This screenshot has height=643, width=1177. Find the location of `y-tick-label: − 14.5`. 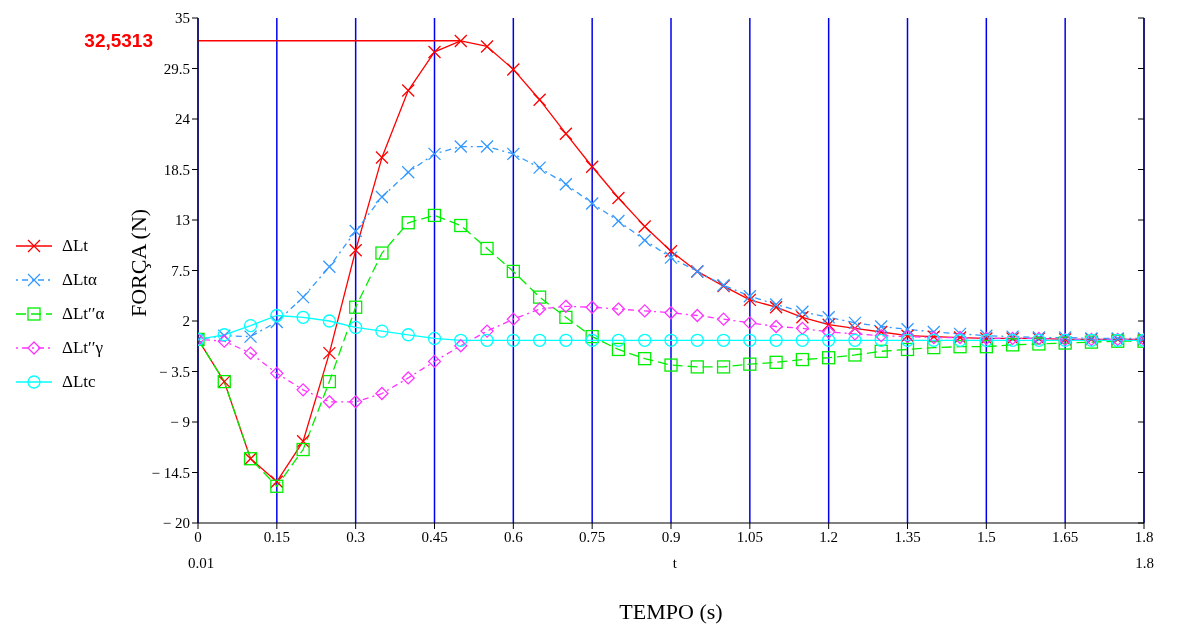

y-tick-label: − 14.5 is located at coordinates (170, 472).